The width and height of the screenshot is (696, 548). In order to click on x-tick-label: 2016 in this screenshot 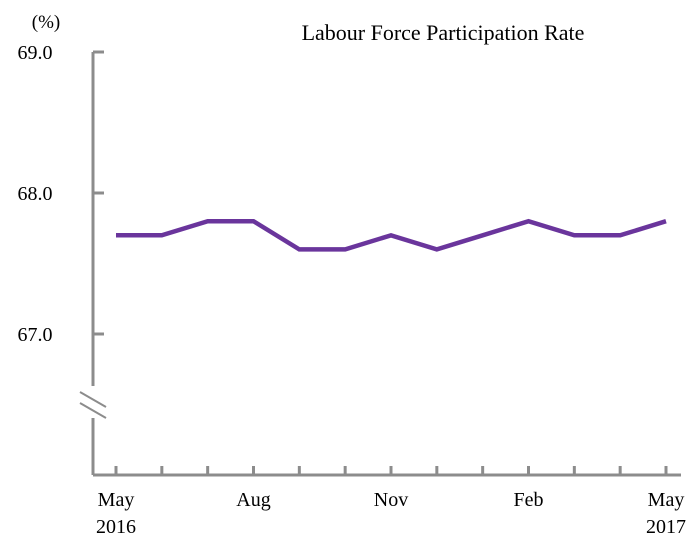, I will do `click(116, 527)`.